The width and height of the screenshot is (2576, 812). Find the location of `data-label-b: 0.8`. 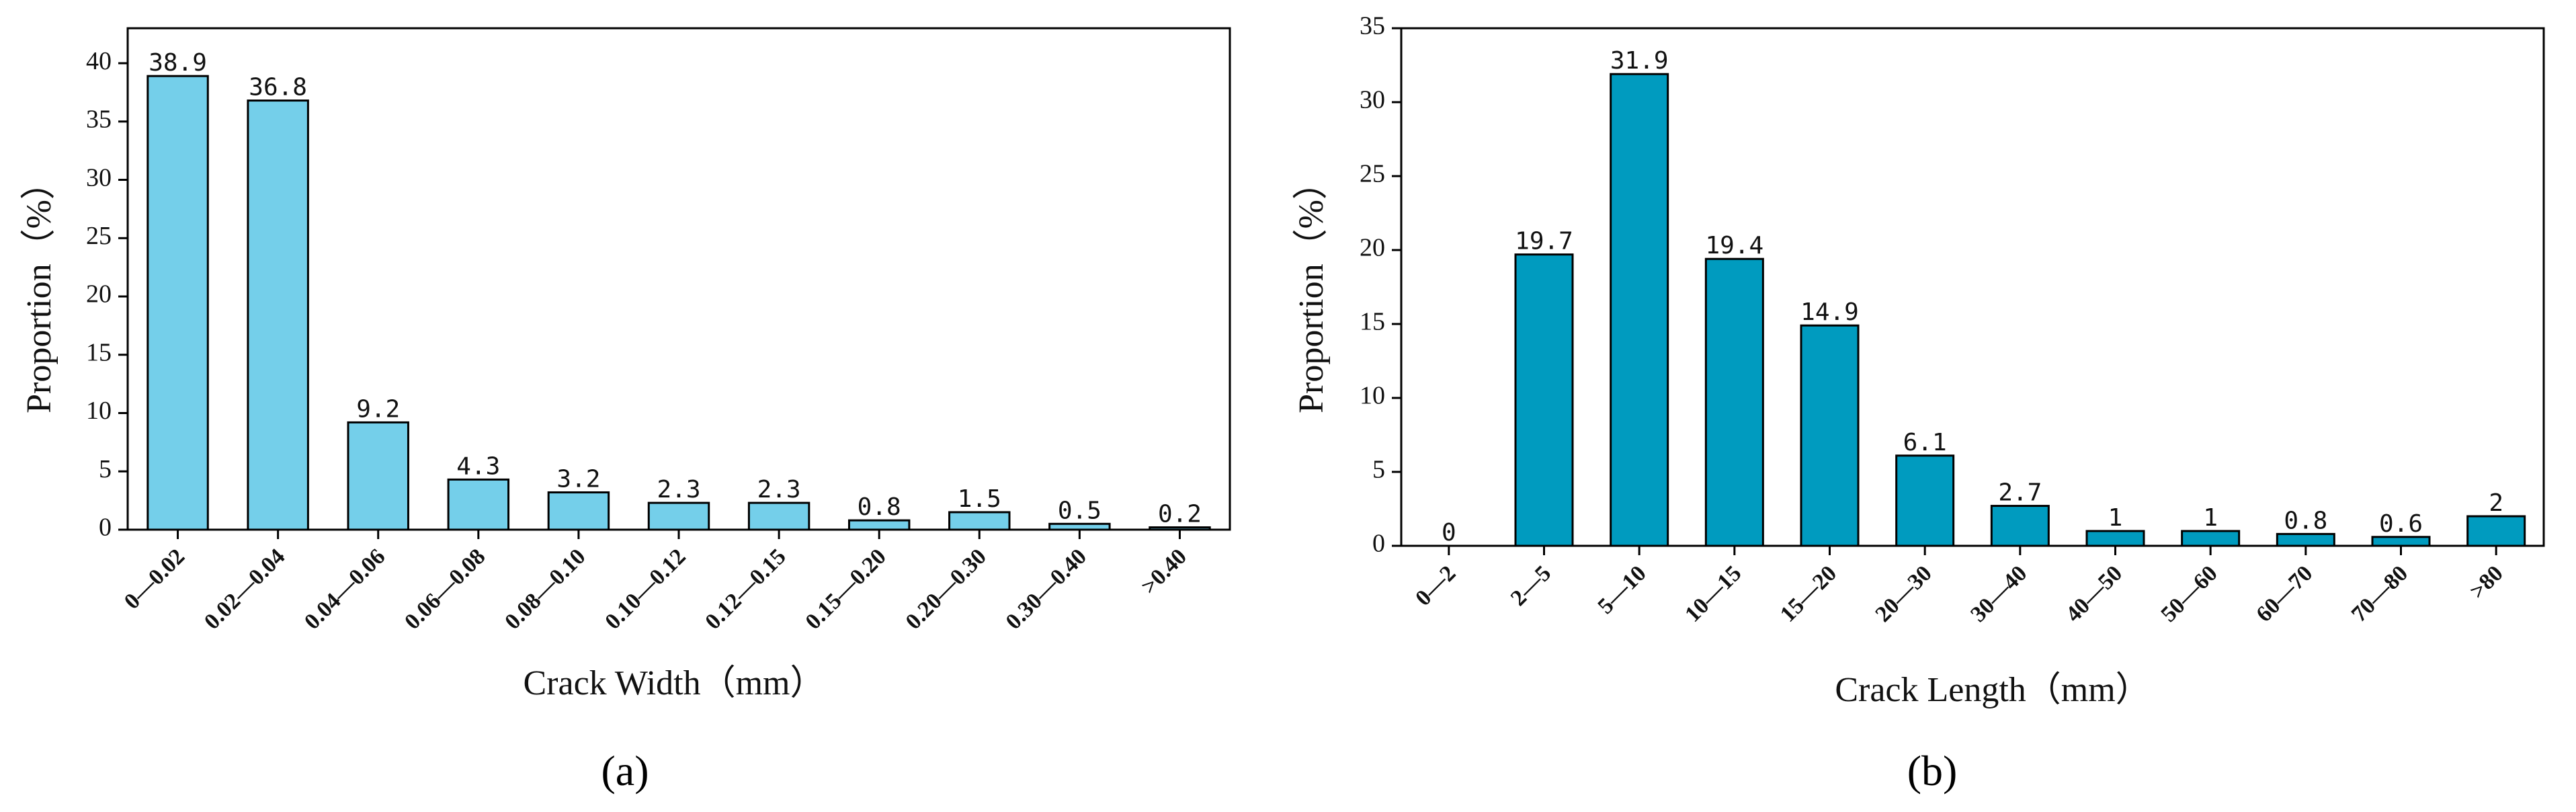

data-label-b: 0.8 is located at coordinates (2305, 520).